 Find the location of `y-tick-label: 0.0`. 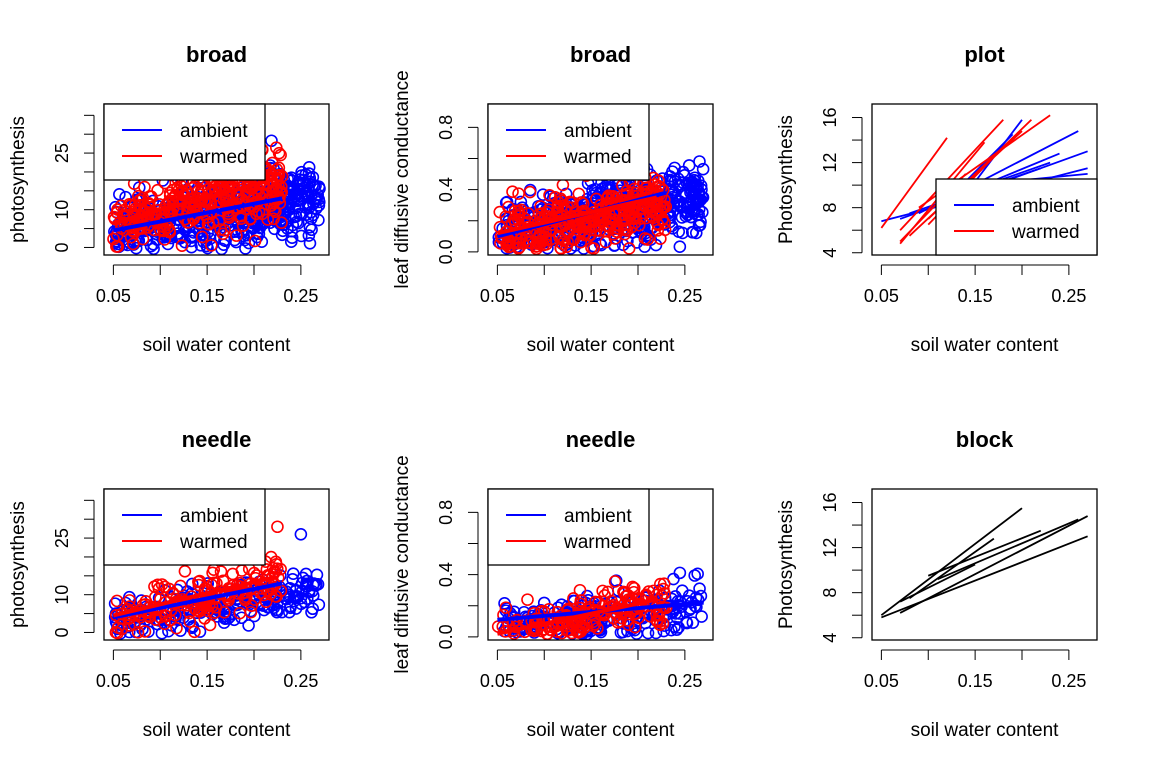

y-tick-label: 0.0 is located at coordinates (446, 636).